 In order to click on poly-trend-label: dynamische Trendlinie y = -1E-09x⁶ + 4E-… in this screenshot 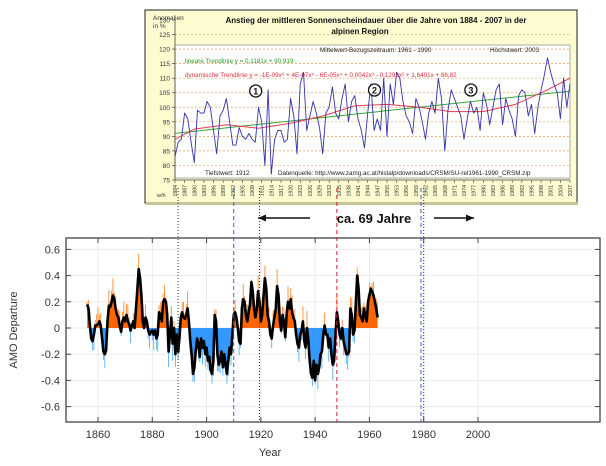, I will do `click(321, 75)`.